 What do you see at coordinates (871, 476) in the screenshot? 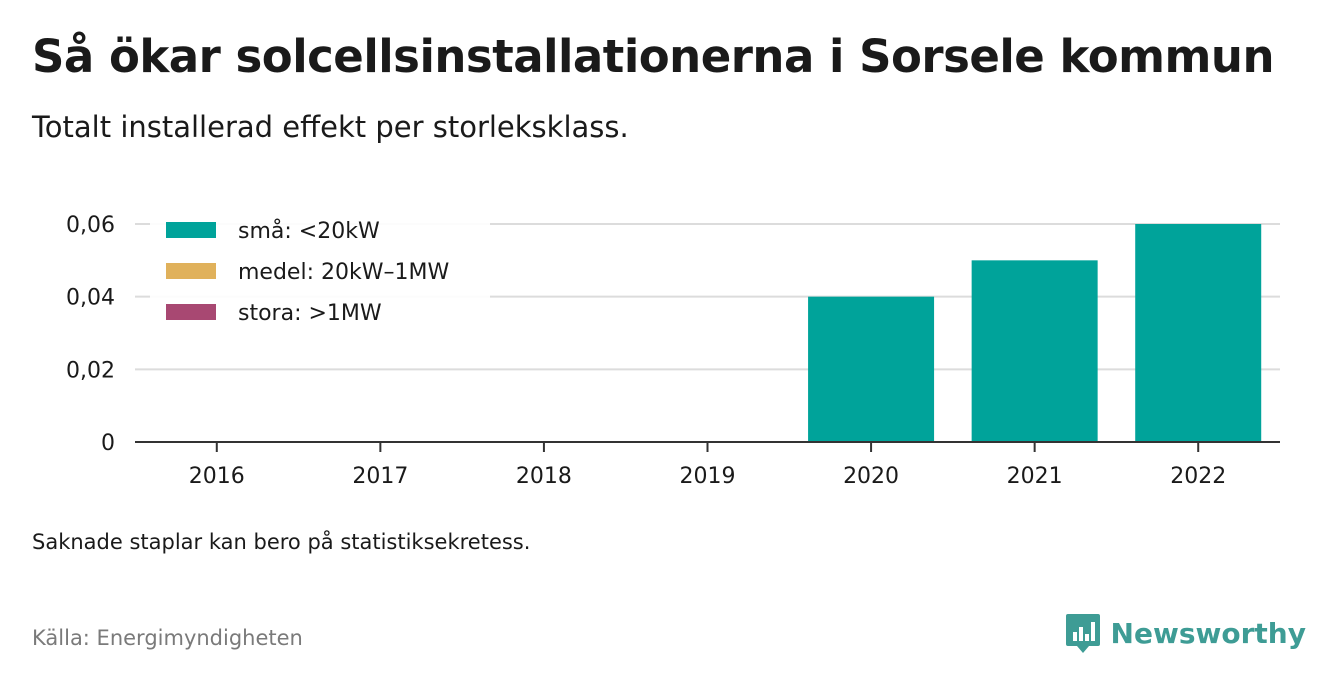
I see `x-tick-label: 2020` at bounding box center [871, 476].